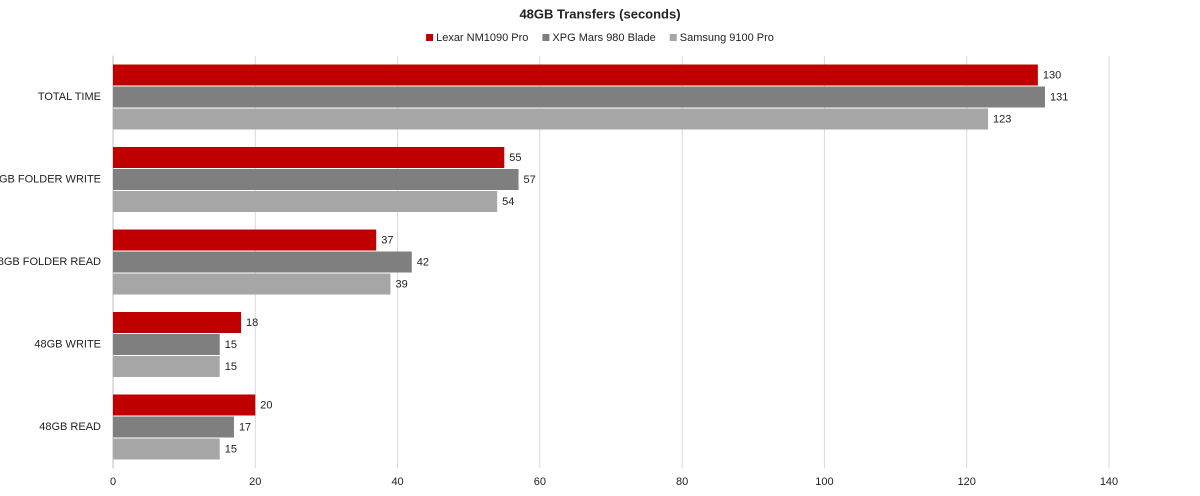 This screenshot has height=496, width=1200. I want to click on x-tick-label: 100, so click(824, 482).